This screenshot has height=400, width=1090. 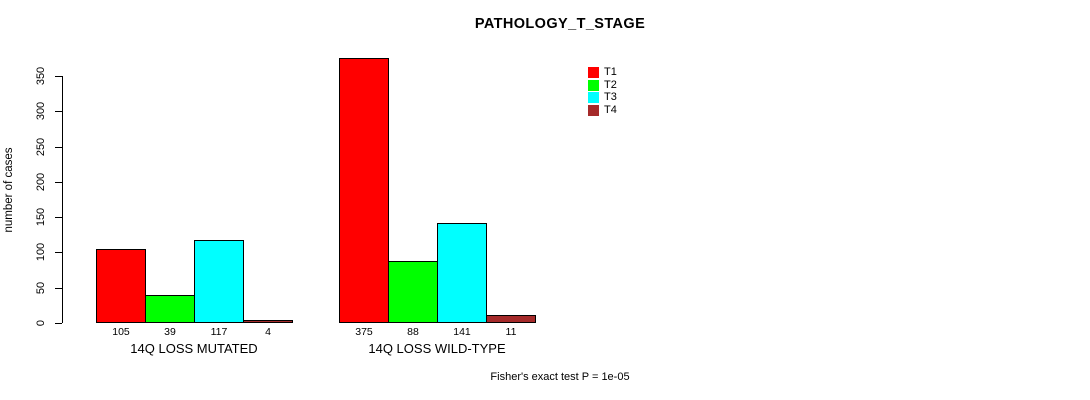 I want to click on legend-label-t2: T2, so click(x=610, y=85).